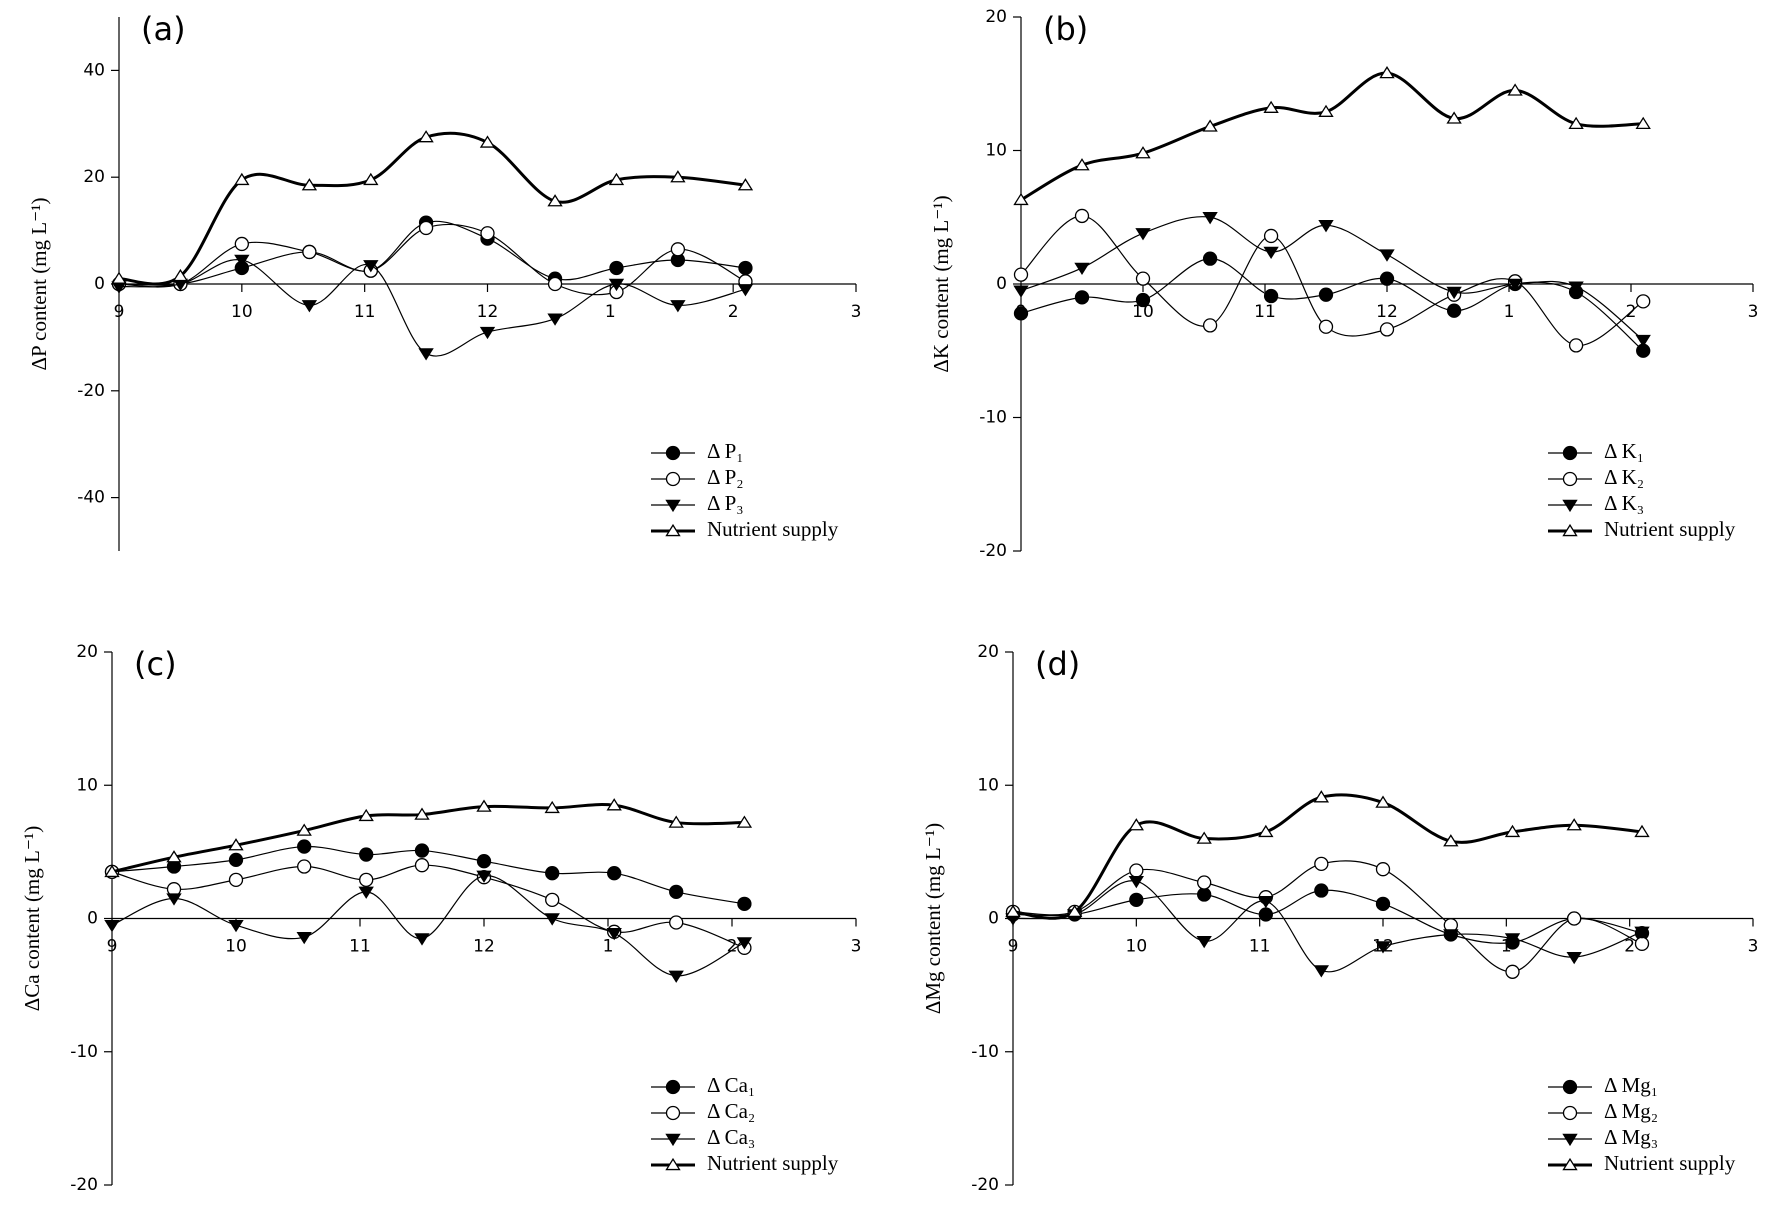 This screenshot has height=1224, width=1773. What do you see at coordinates (1631, 1137) in the screenshot?
I see `legend-label: Δ Mg₃` at bounding box center [1631, 1137].